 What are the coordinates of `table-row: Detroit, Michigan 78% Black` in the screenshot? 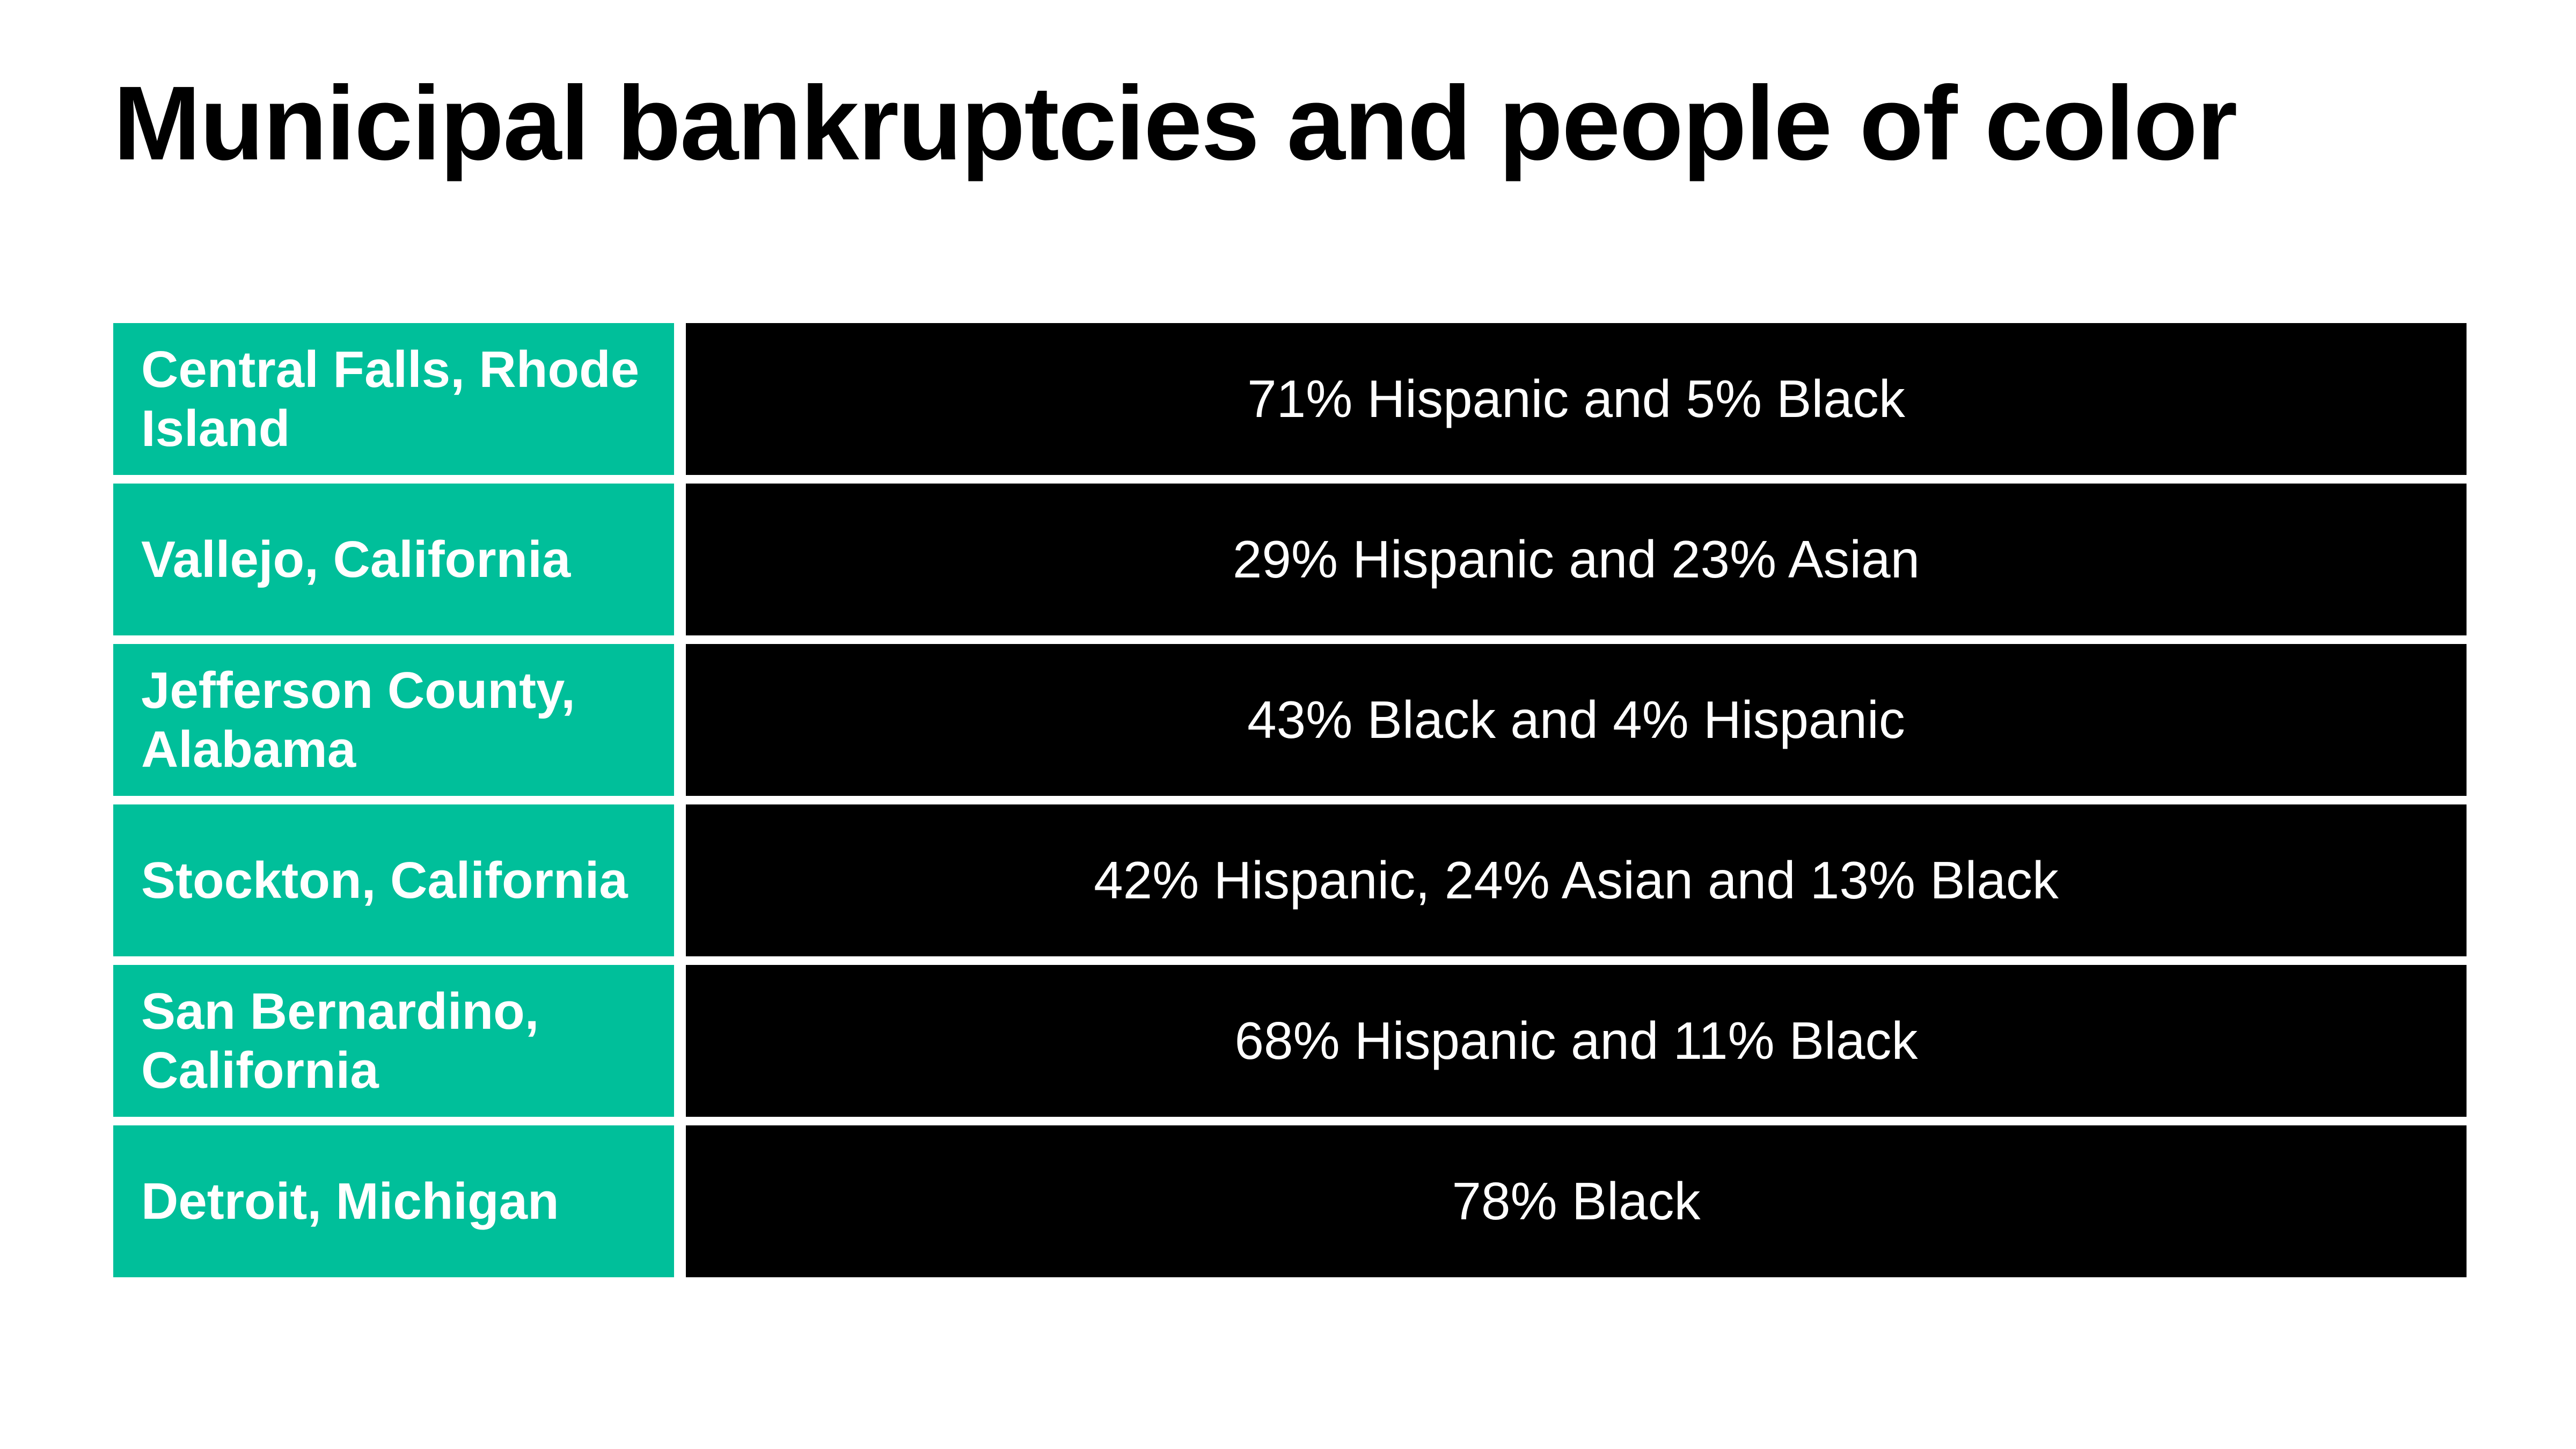 It's located at (1290, 1201).